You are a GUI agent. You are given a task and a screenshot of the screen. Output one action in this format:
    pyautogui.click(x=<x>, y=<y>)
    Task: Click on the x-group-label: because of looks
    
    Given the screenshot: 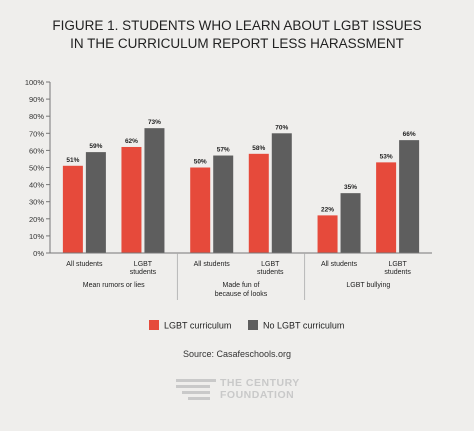 What is the action you would take?
    pyautogui.click(x=241, y=294)
    